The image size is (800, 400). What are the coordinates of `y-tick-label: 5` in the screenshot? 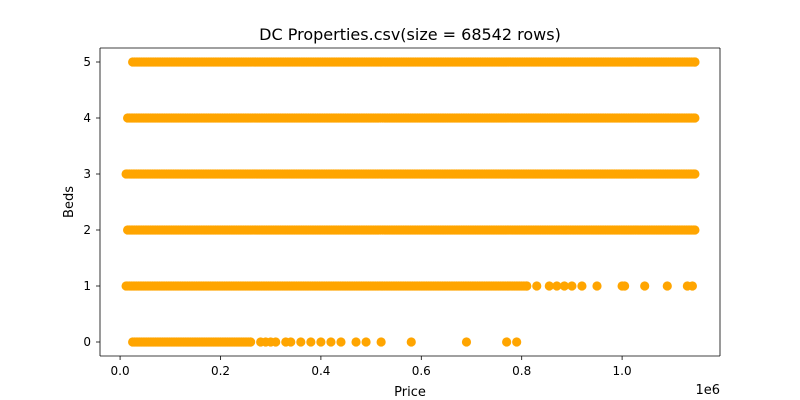 It's located at (87, 62).